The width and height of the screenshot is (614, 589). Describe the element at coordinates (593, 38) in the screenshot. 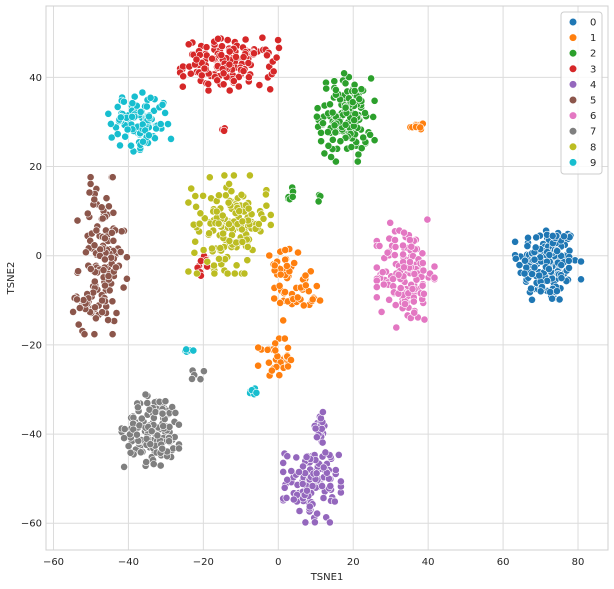

I see `legend-label: 1` at that location.